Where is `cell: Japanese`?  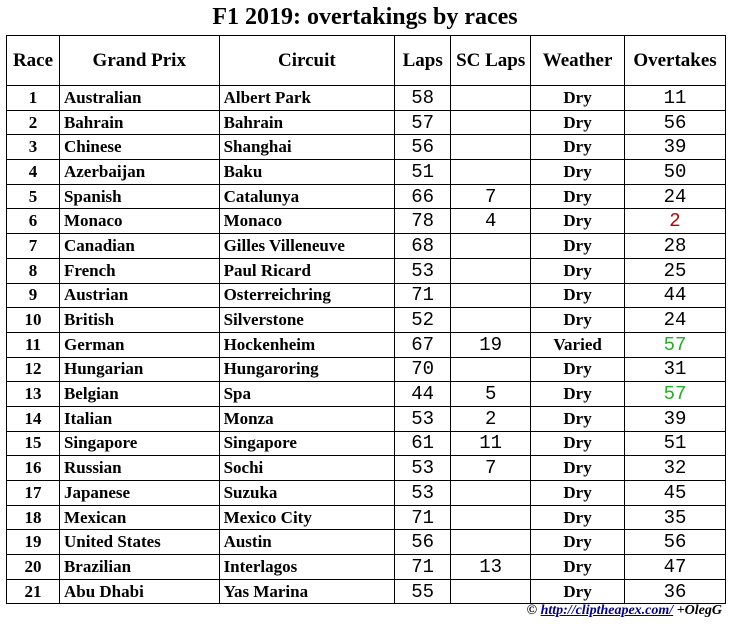 cell: Japanese is located at coordinates (139, 493).